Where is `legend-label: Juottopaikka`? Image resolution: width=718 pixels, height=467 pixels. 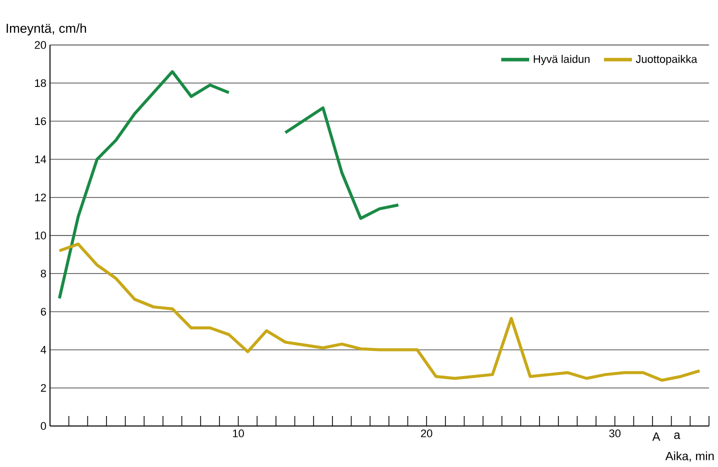
legend-label: Juottopaikka is located at coordinates (667, 60).